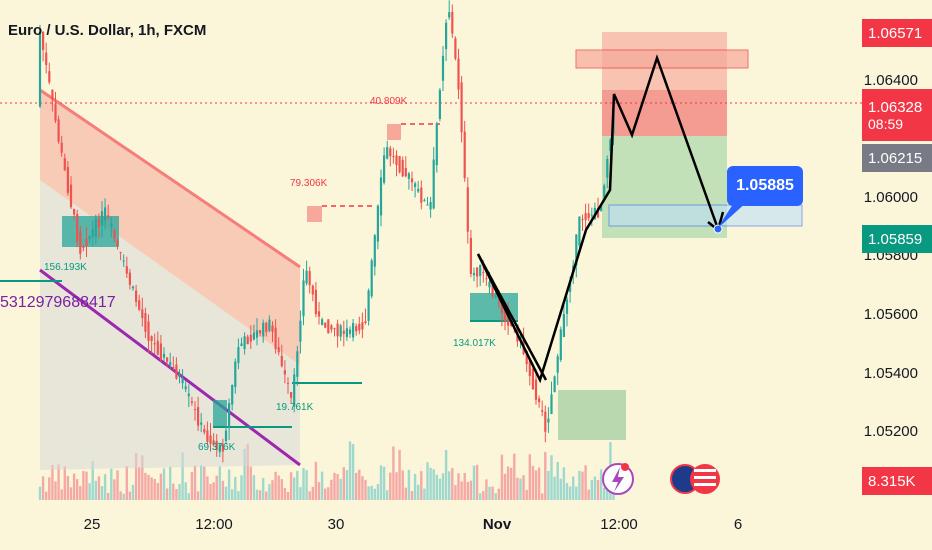  What do you see at coordinates (765, 186) in the screenshot?
I see `target-price-callout: 1.05885` at bounding box center [765, 186].